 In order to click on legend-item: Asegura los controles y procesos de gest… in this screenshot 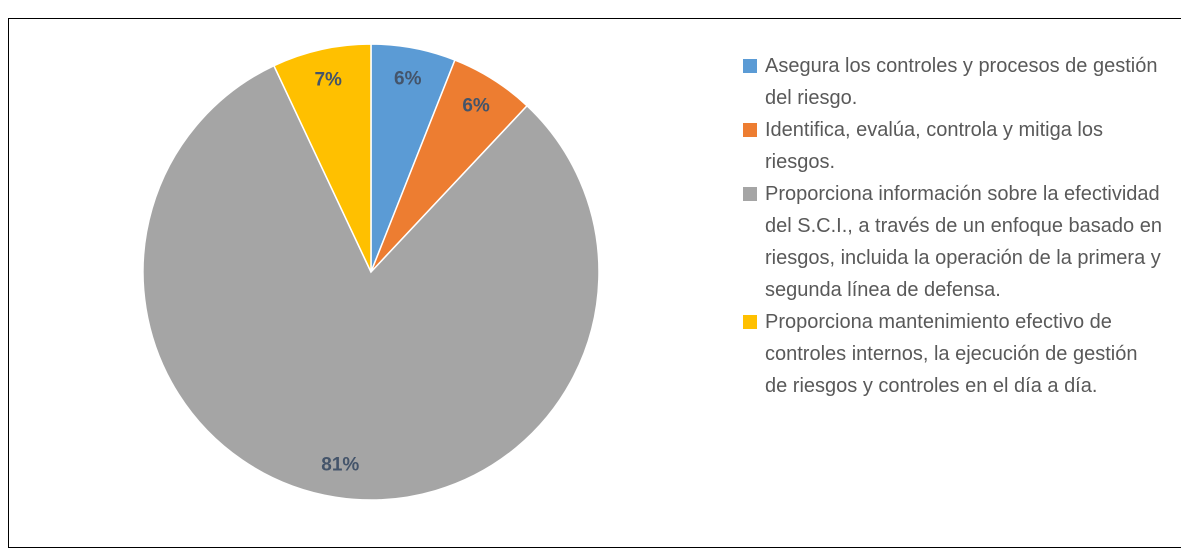, I will do `click(953, 82)`.